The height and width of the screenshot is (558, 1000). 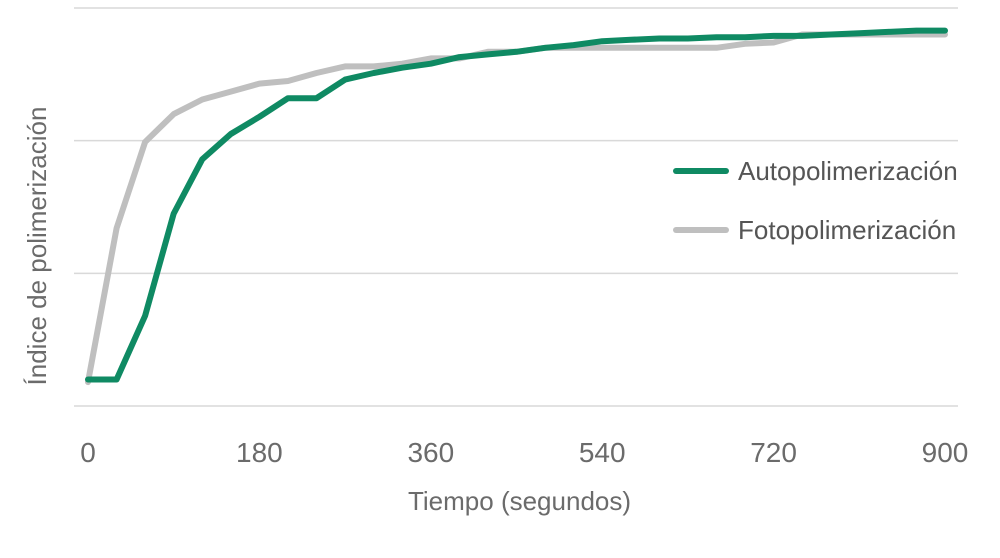 What do you see at coordinates (524, 452) in the screenshot?
I see `x-axis-ticks: 0 180 360 540 720 900` at bounding box center [524, 452].